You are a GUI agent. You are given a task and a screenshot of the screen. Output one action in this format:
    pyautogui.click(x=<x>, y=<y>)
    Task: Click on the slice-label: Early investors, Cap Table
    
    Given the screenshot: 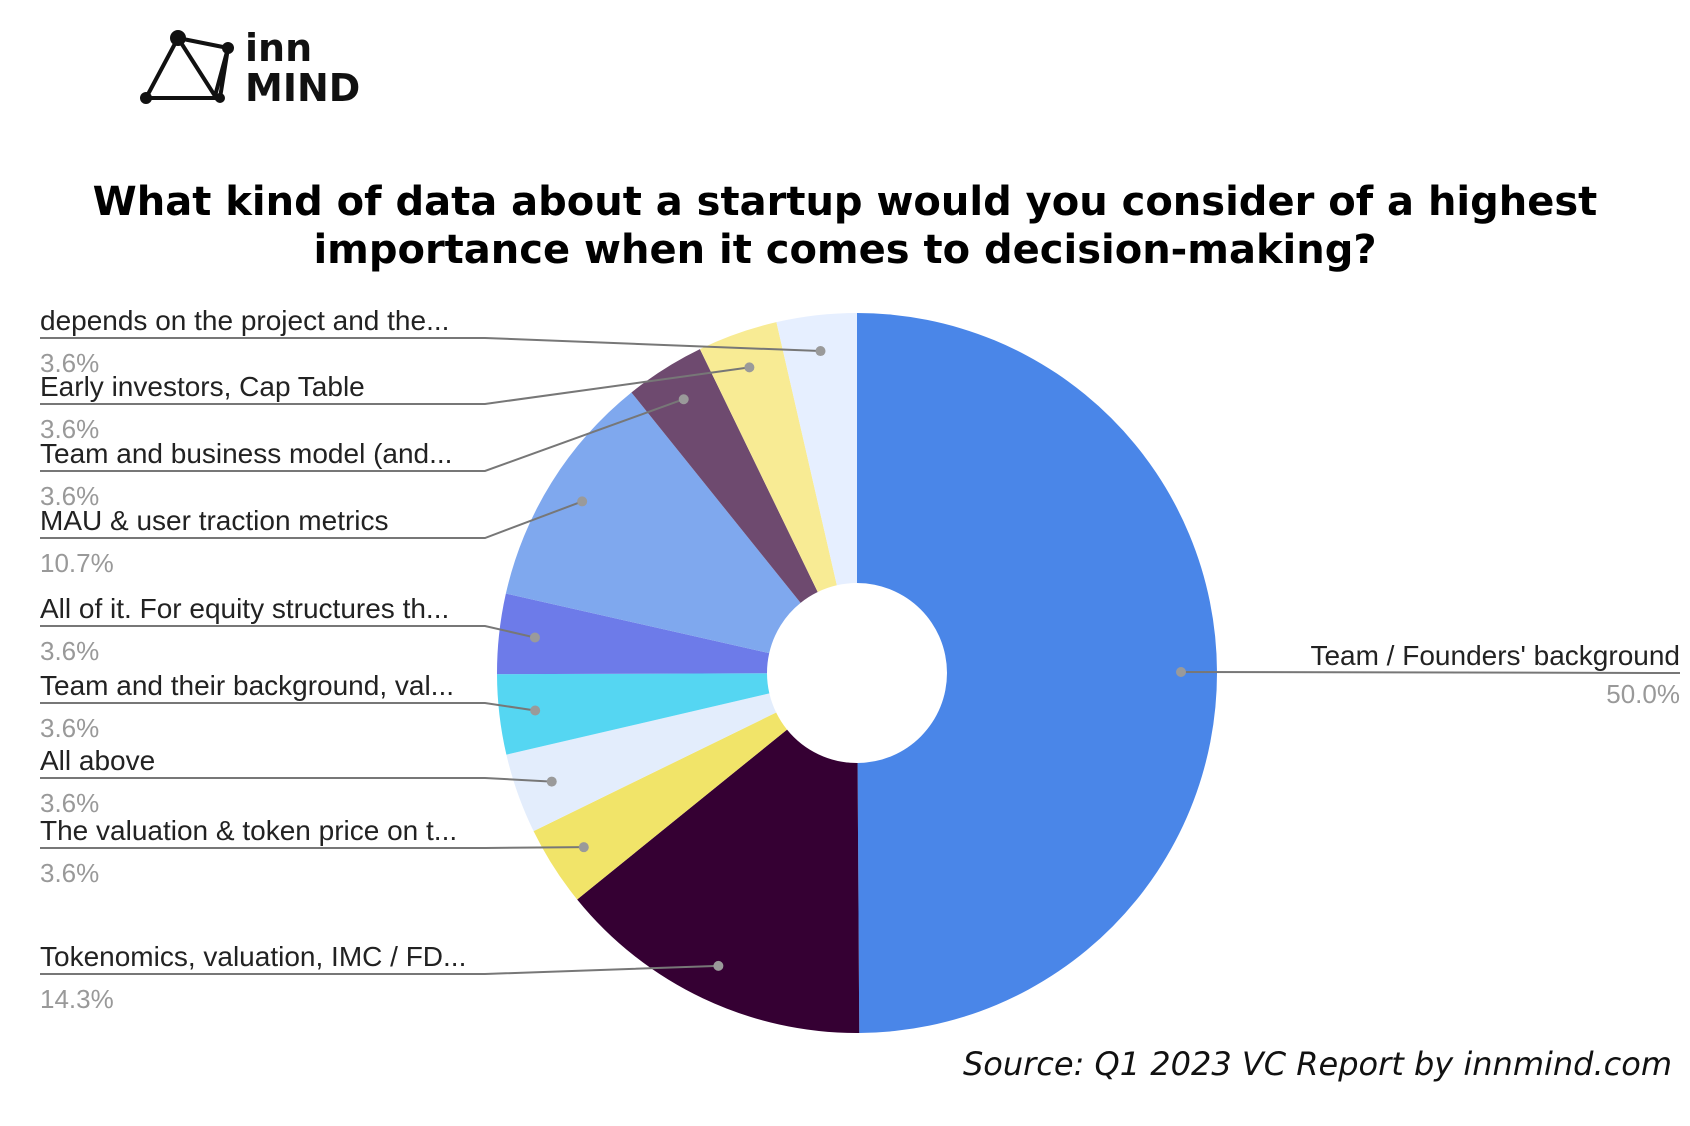 What is the action you would take?
    pyautogui.click(x=202, y=386)
    